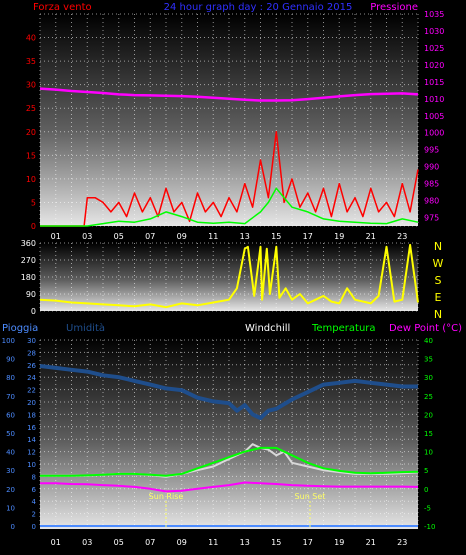 The image size is (466, 555). Describe the element at coordinates (34, 490) in the screenshot. I see `rain-tick-label: 6` at that location.